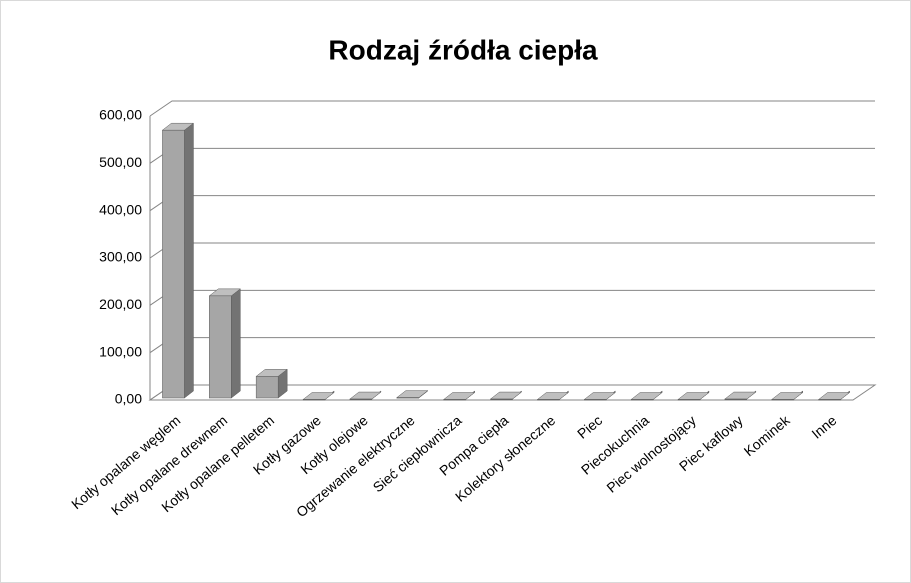 This screenshot has width=911, height=583. Describe the element at coordinates (120, 304) in the screenshot. I see `y-tick-label: 200,00` at that location.